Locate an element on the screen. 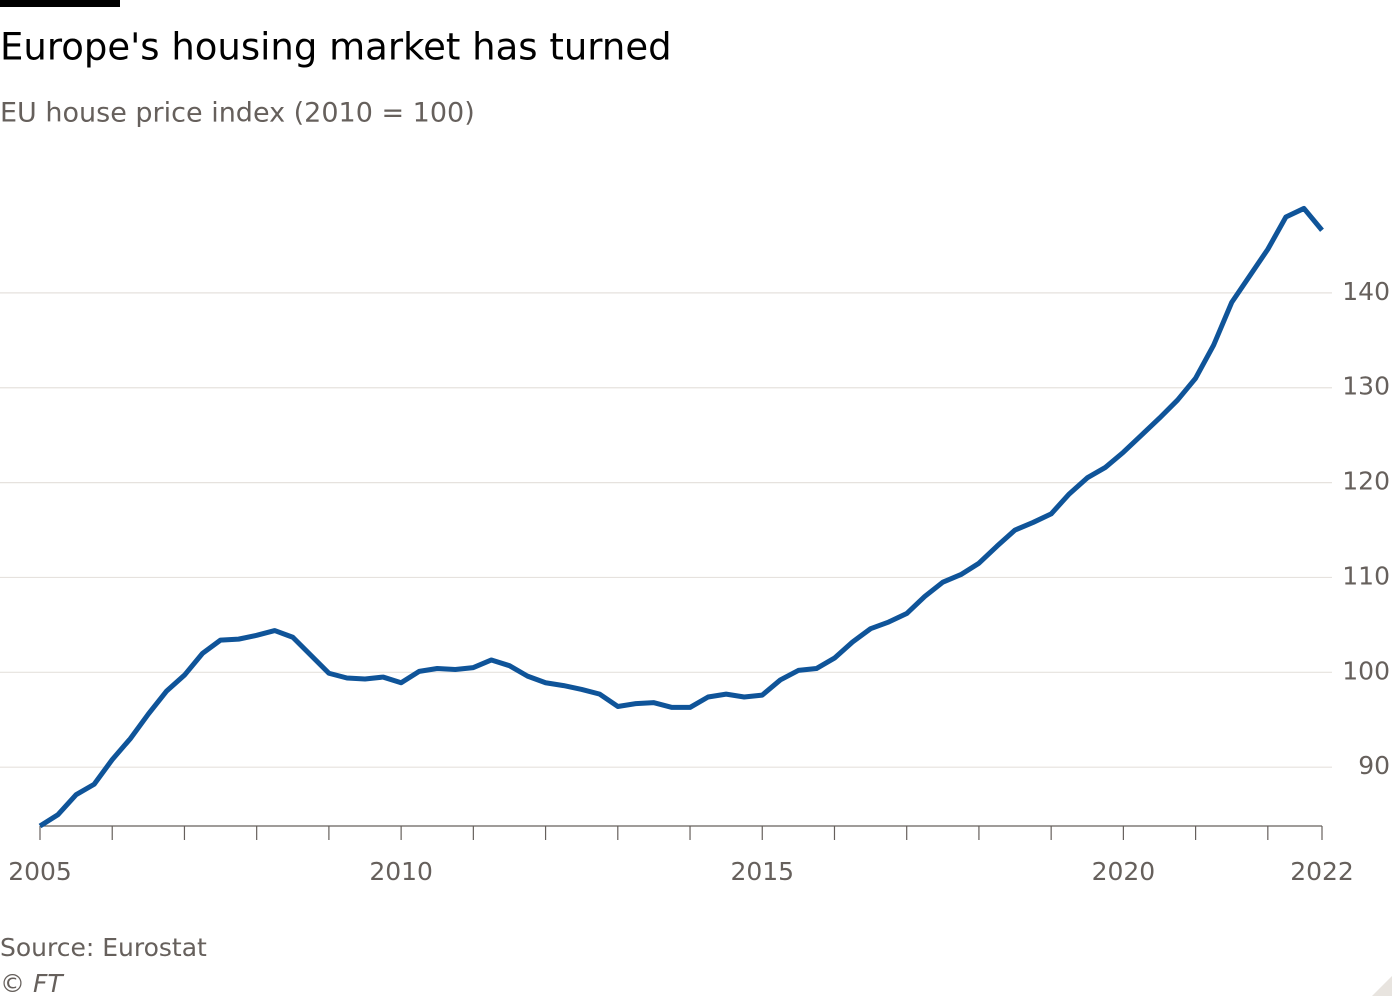 This screenshot has height=1004, width=1400. chart-title: Europe's housing market has turned is located at coordinates (336, 47).